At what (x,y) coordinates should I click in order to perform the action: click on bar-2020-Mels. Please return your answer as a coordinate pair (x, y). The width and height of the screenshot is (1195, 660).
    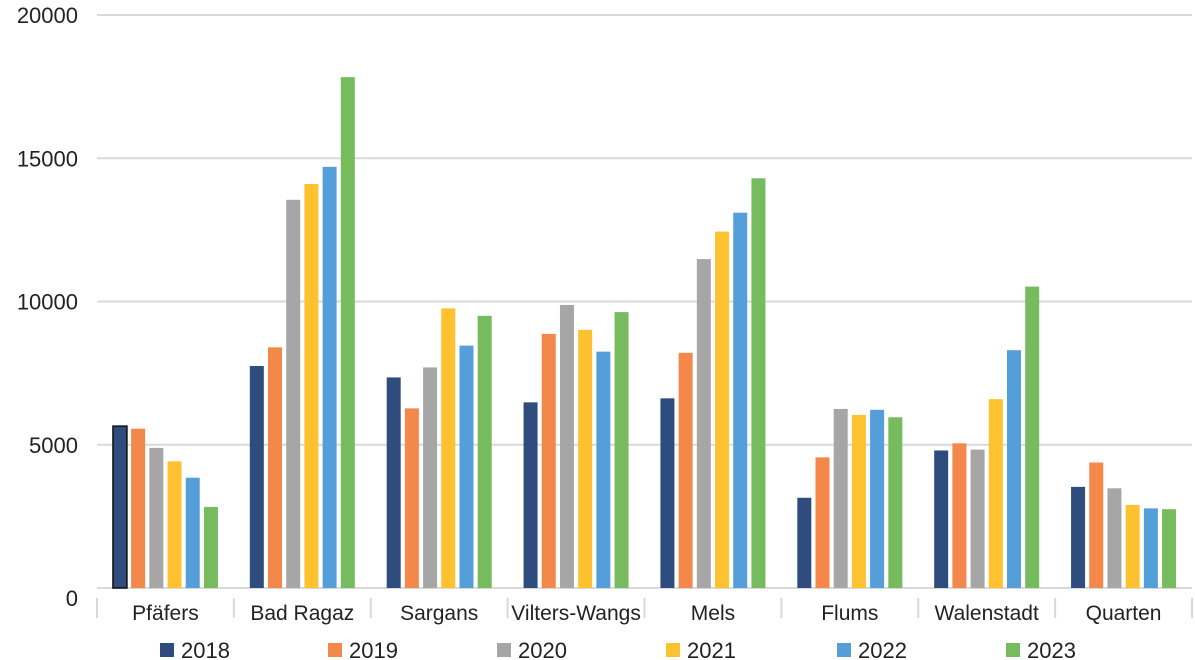
    Looking at the image, I should click on (703, 423).